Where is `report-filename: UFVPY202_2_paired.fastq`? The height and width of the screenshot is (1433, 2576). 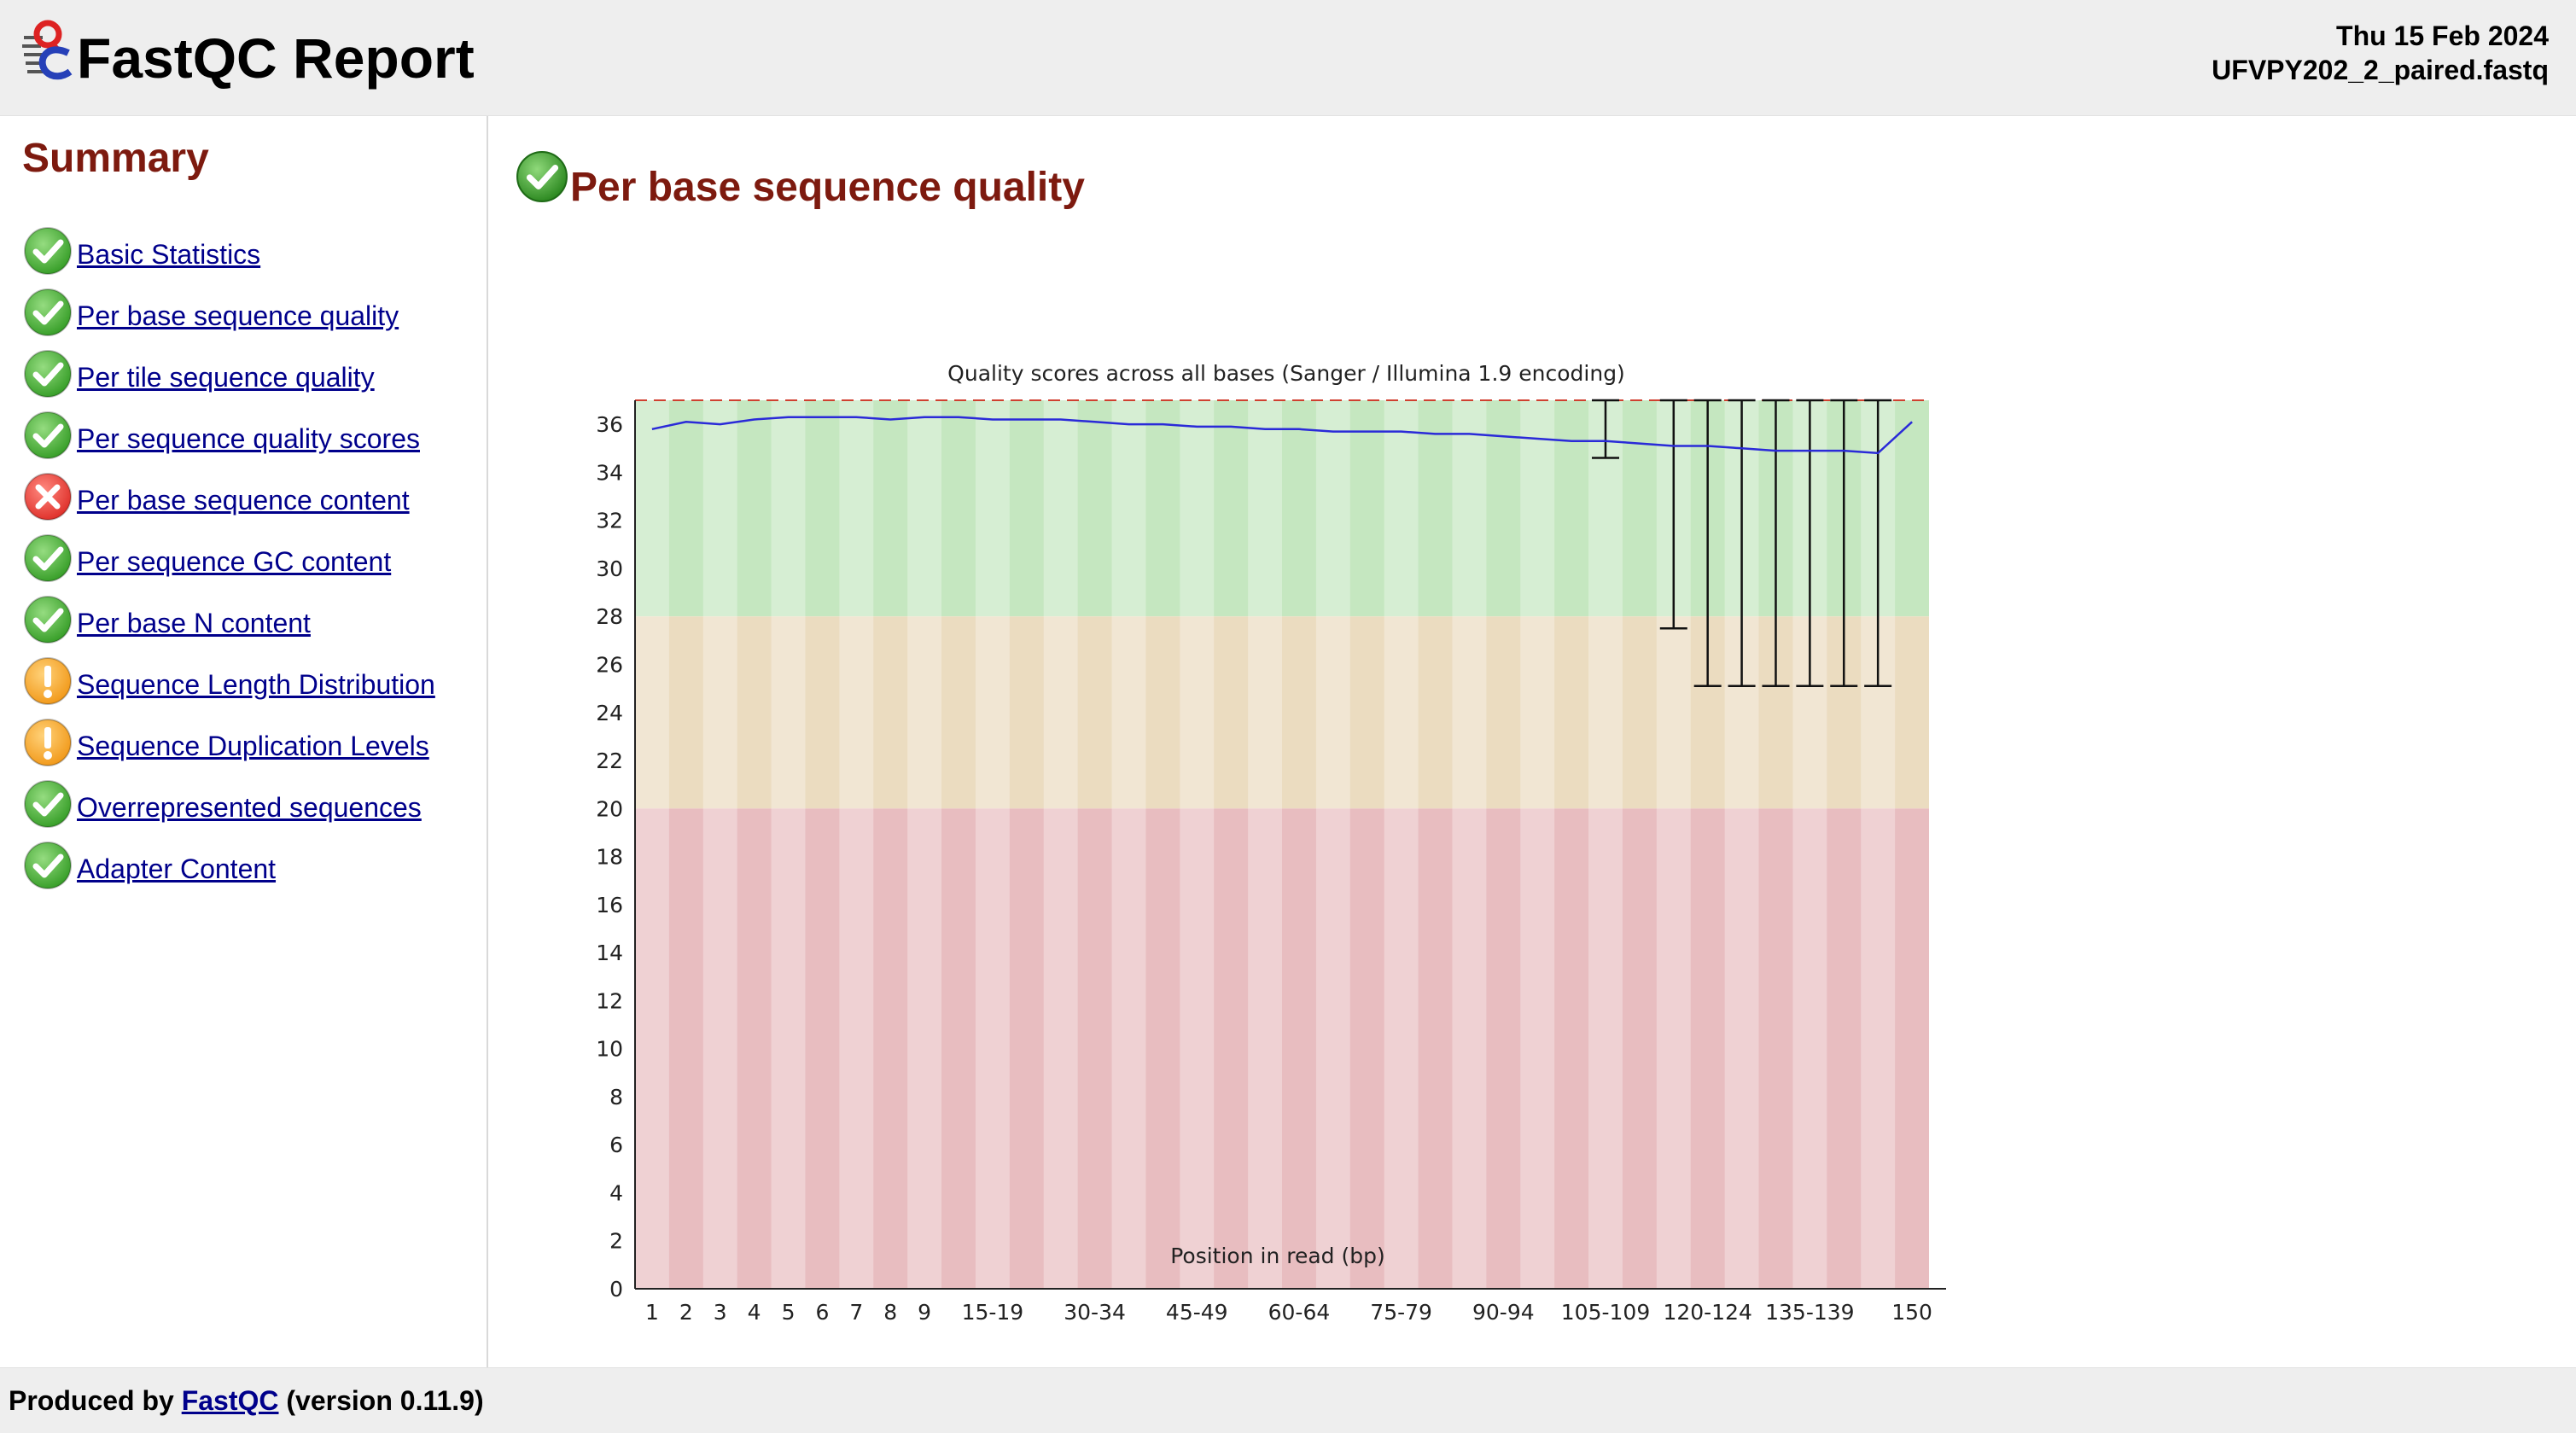 report-filename: UFVPY202_2_paired.fastq is located at coordinates (2380, 70).